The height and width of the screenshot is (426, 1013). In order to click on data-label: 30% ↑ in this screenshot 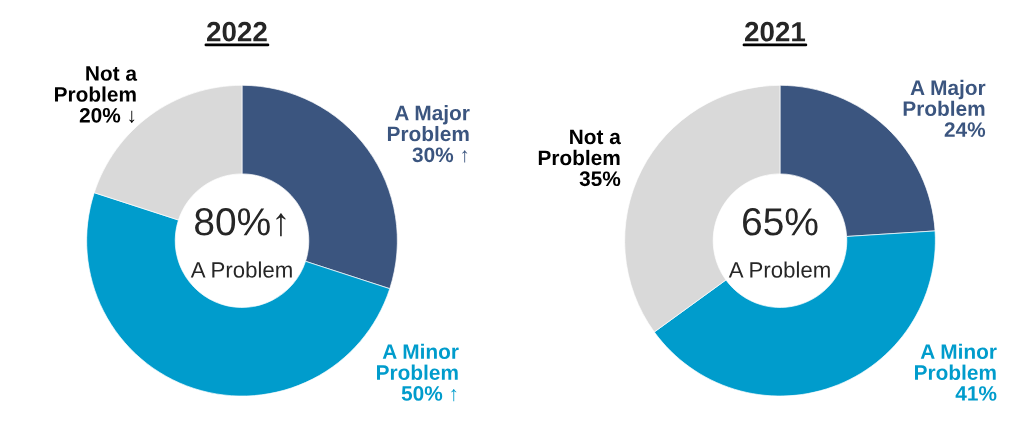, I will do `click(440, 155)`.